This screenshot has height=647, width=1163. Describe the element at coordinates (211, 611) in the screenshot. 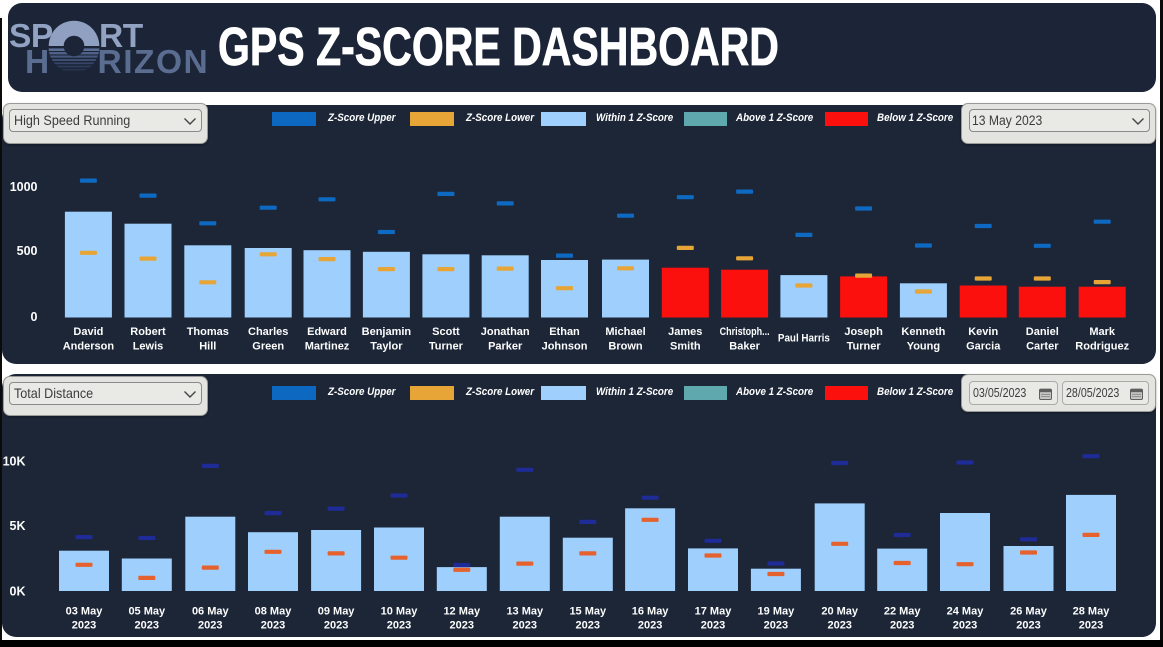

I see `svg-text: 06 May` at that location.